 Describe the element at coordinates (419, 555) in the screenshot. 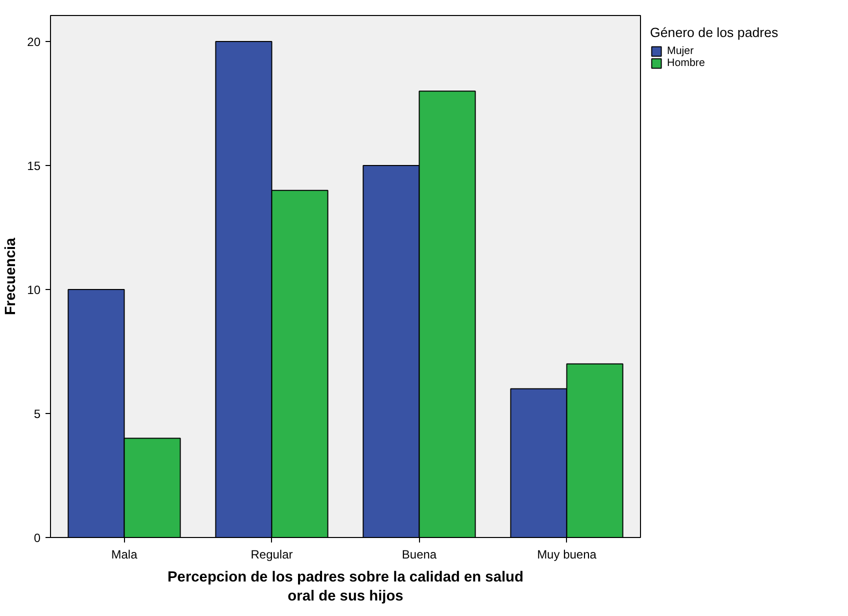

I see `x-tick-label: Buena` at that location.